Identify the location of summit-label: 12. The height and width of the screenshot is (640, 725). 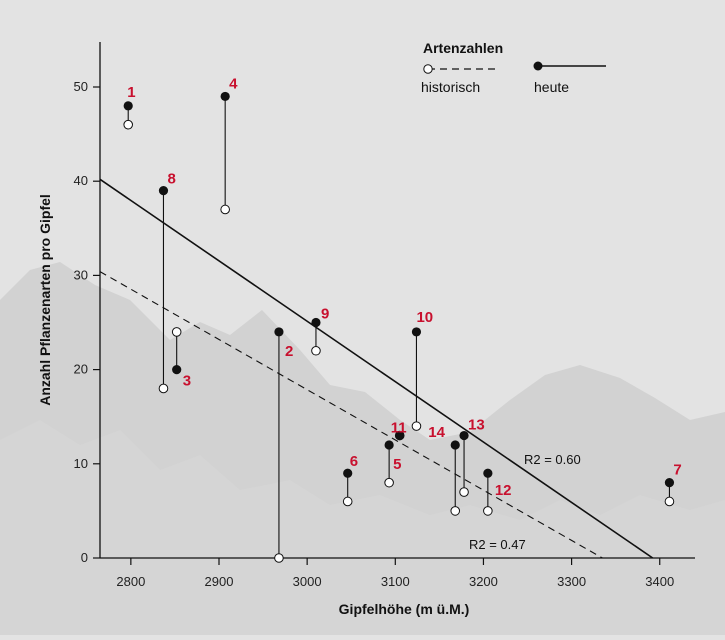
(503, 490).